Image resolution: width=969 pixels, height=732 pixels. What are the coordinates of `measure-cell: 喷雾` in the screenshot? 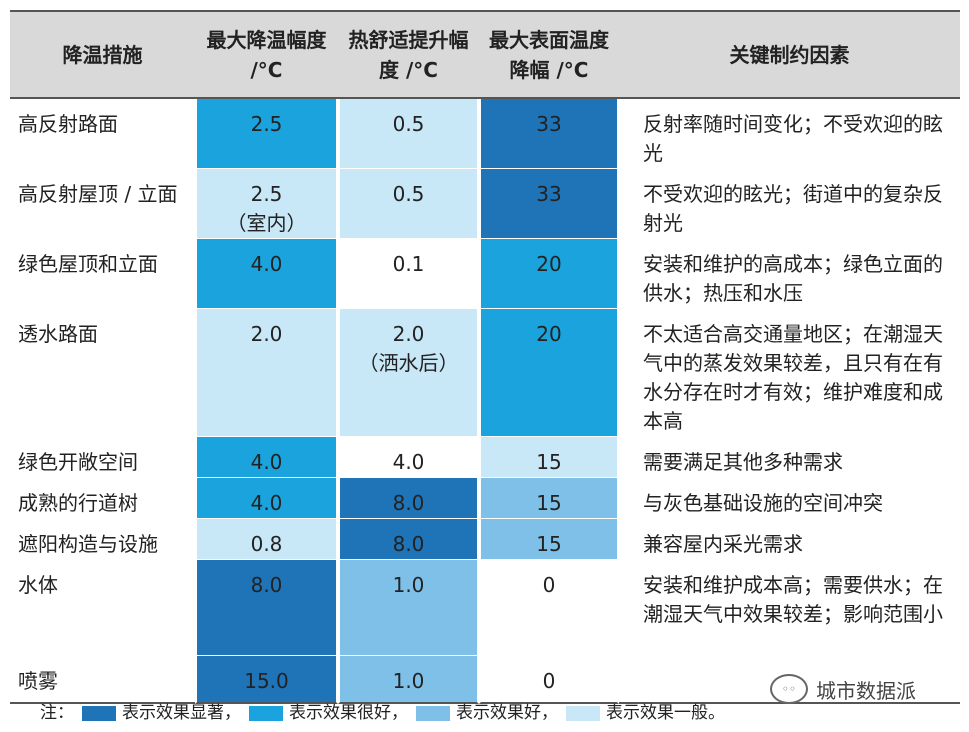 It's located at (102, 680).